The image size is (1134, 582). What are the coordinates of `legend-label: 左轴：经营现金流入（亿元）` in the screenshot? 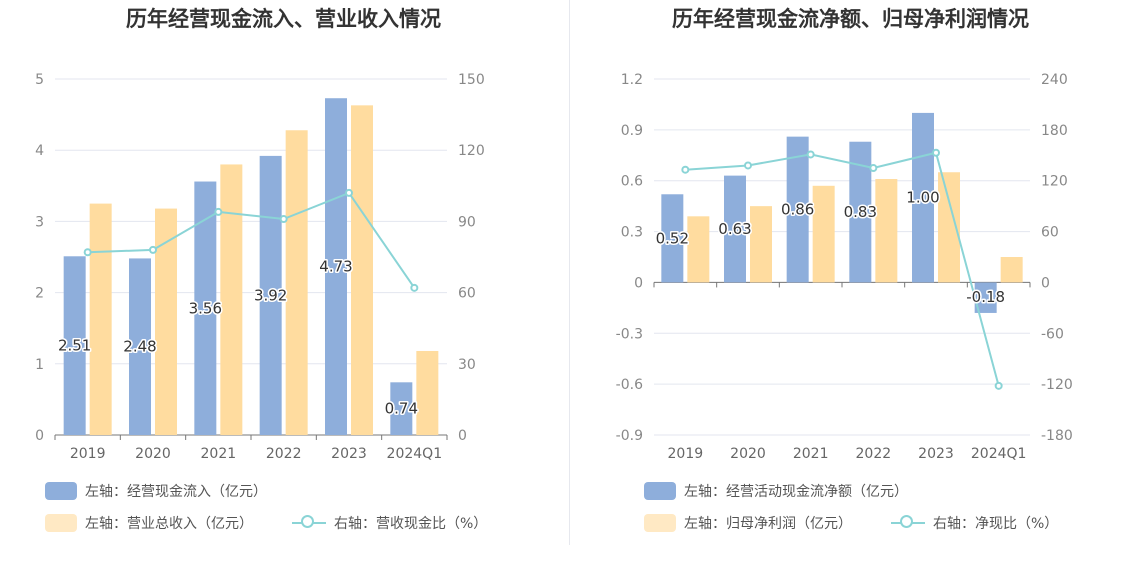 It's located at (176, 492).